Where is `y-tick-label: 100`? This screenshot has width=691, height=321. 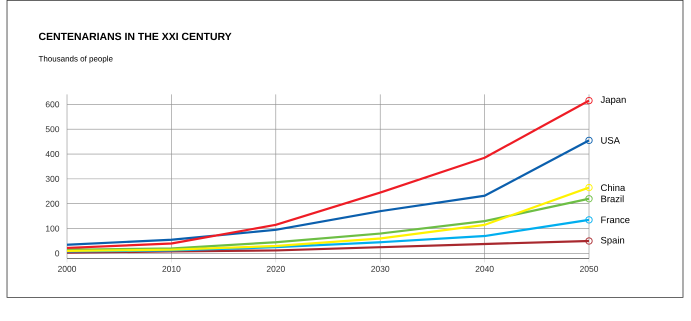 y-tick-label: 100 is located at coordinates (53, 228).